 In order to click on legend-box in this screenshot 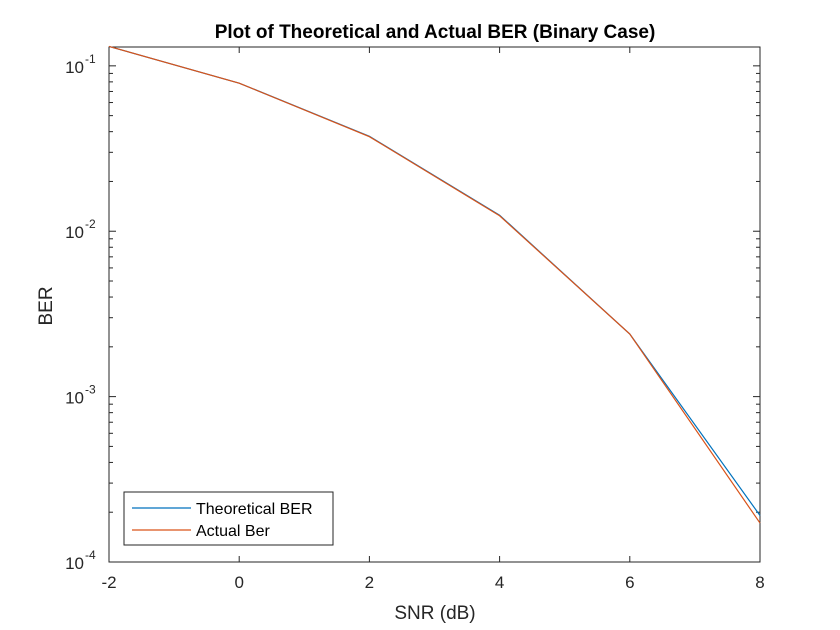, I will do `click(228, 518)`.